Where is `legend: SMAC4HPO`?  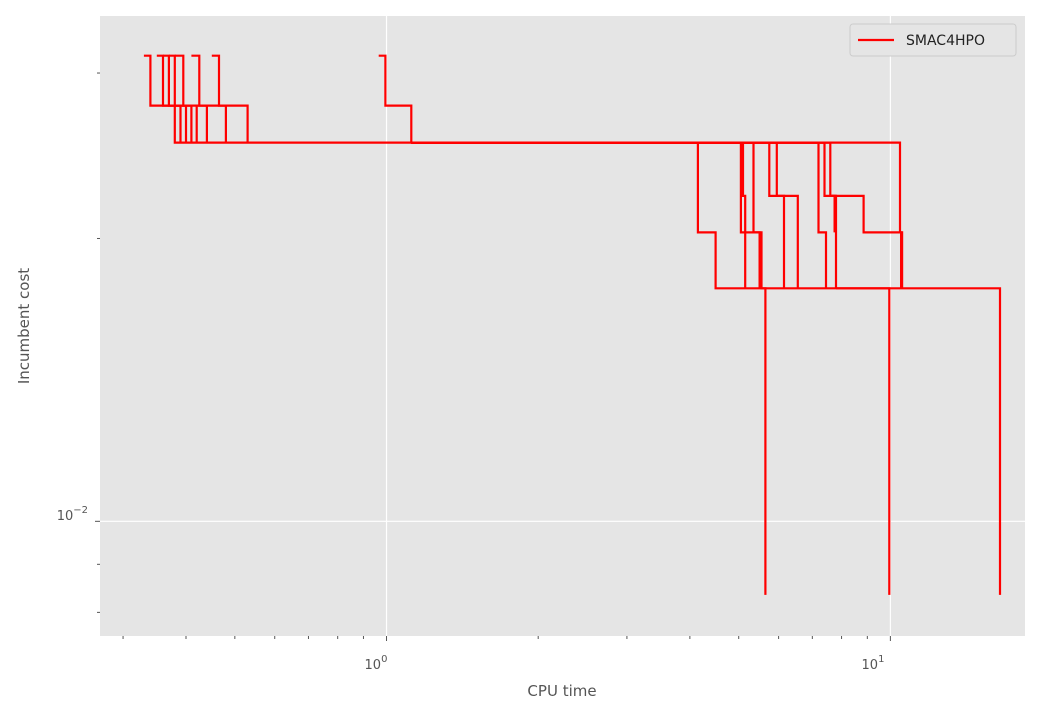
legend: SMAC4HPO is located at coordinates (933, 40).